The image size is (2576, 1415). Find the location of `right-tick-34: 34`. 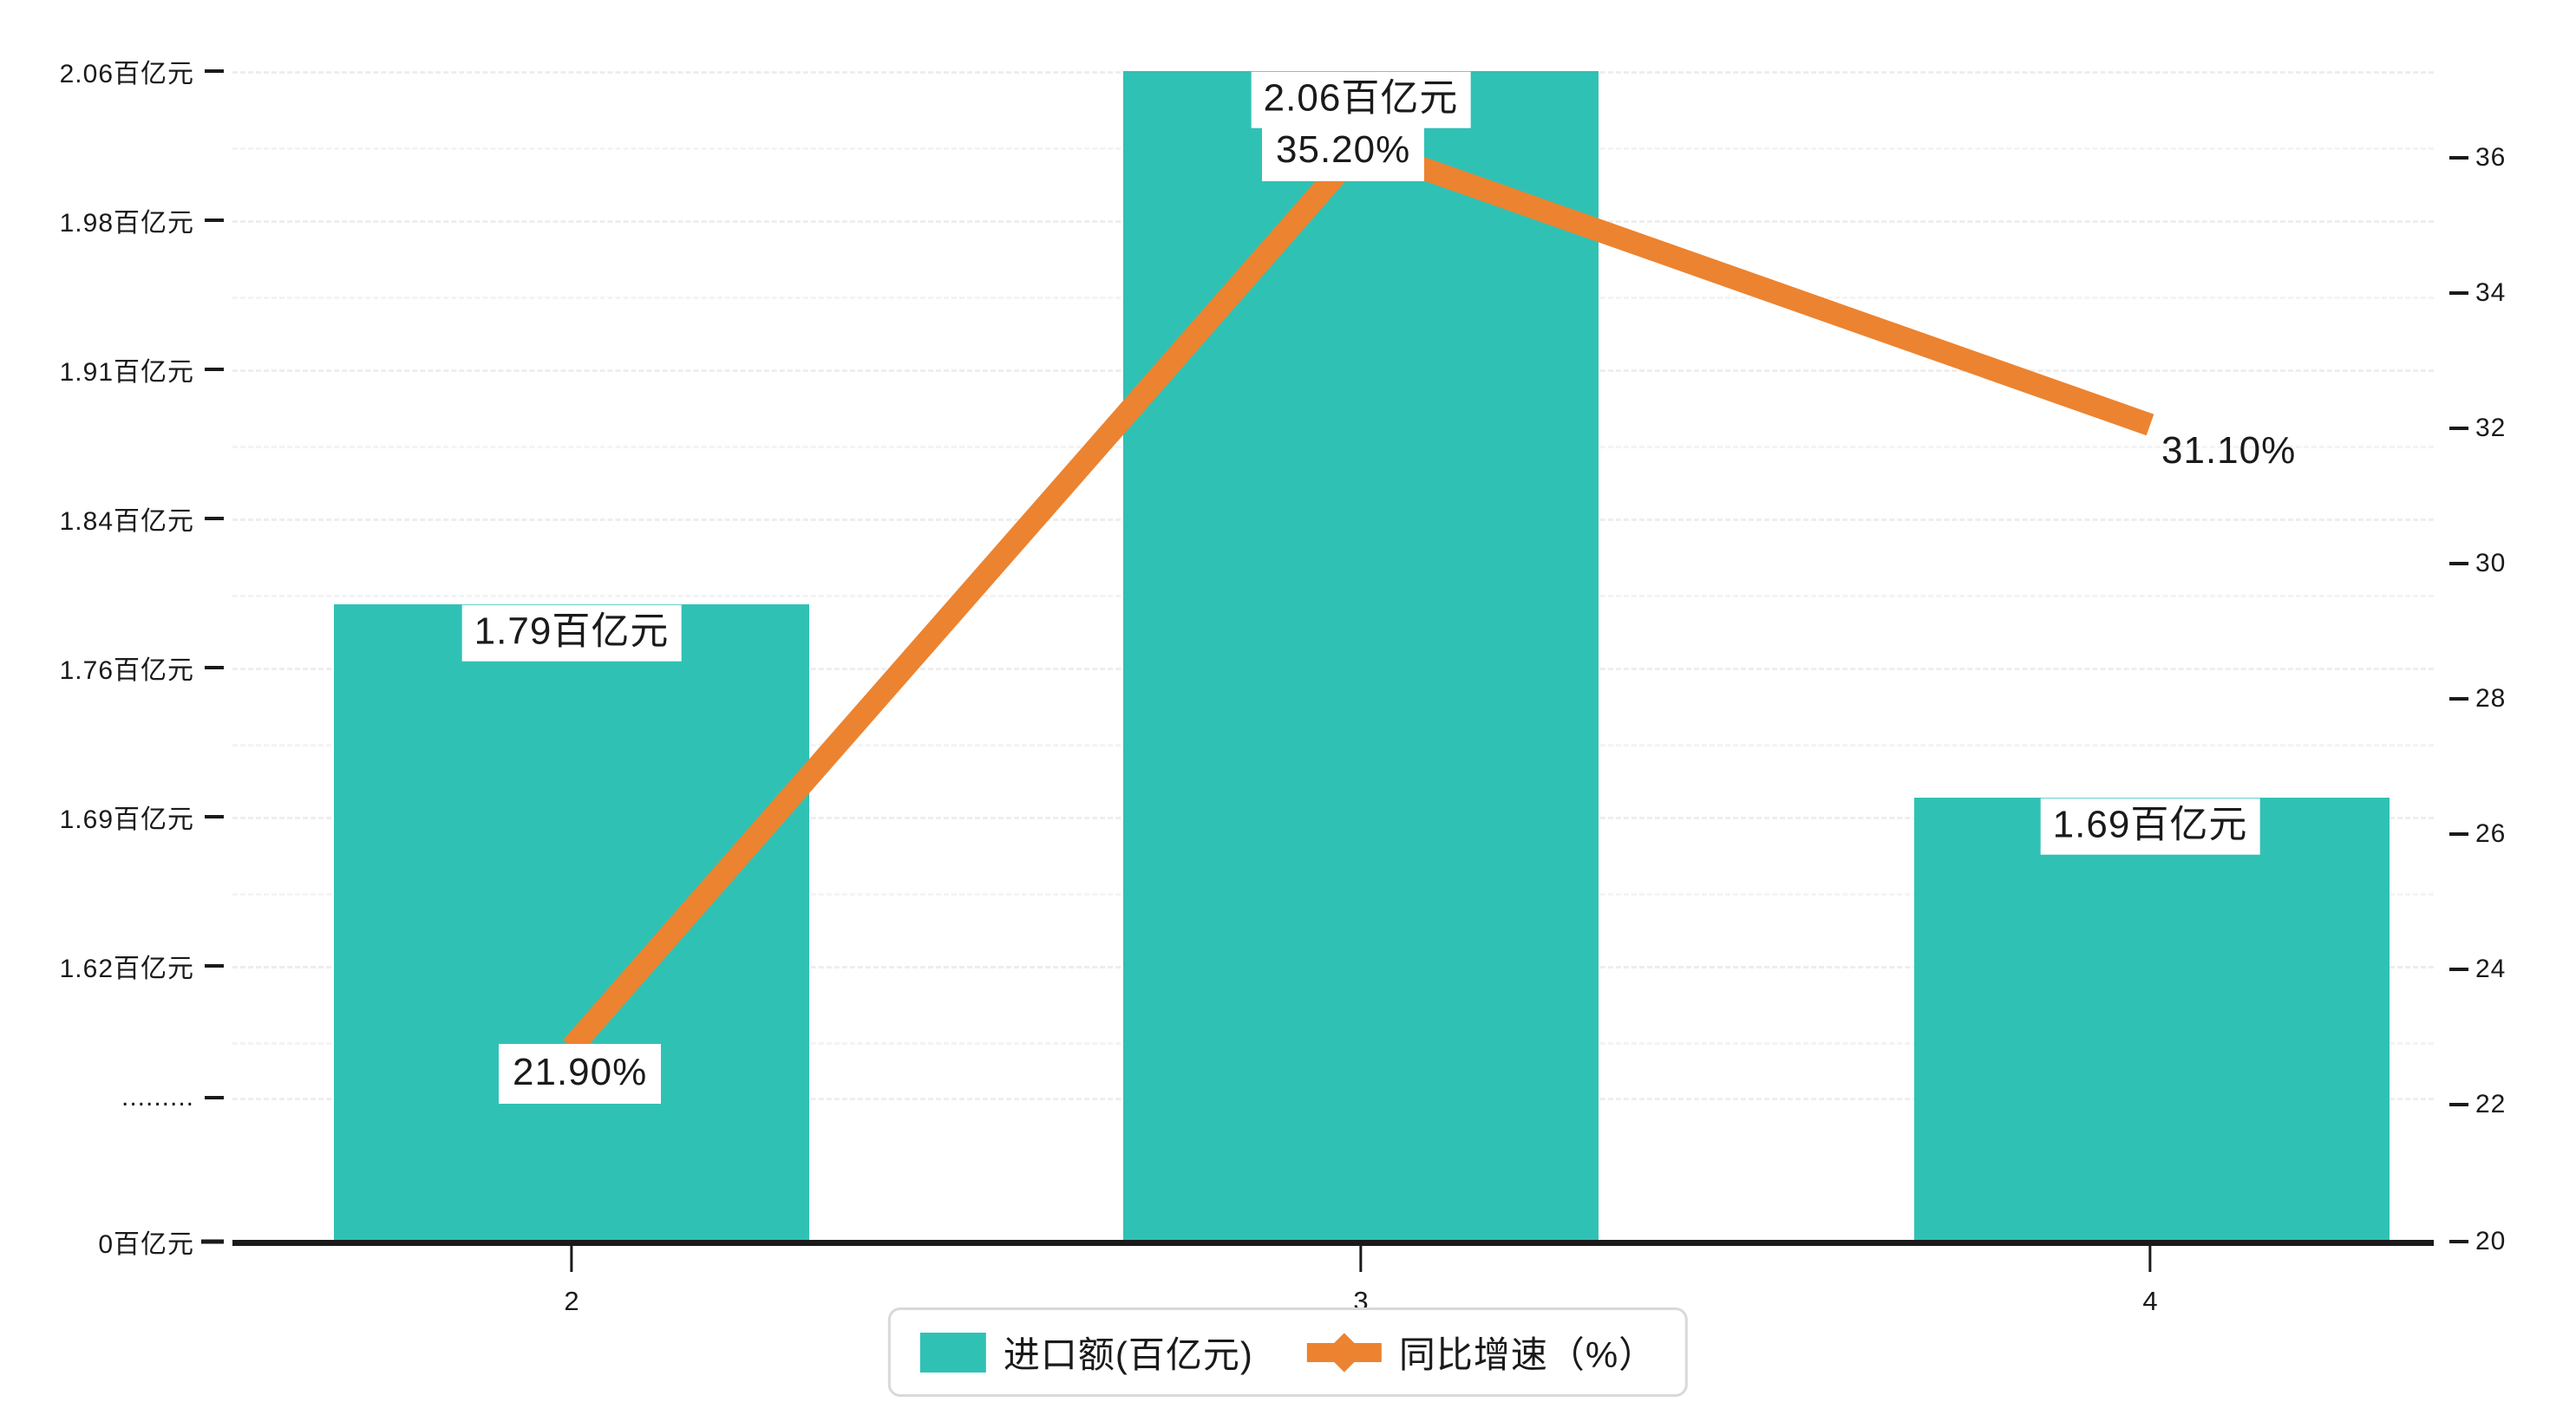

right-tick-34: 34 is located at coordinates (2478, 293).